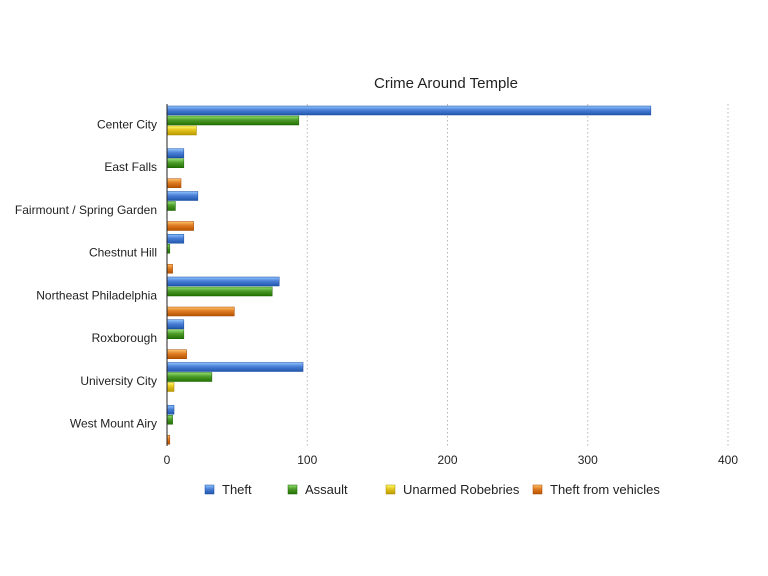 The height and width of the screenshot is (576, 768). I want to click on x-tick-label: 300, so click(588, 460).